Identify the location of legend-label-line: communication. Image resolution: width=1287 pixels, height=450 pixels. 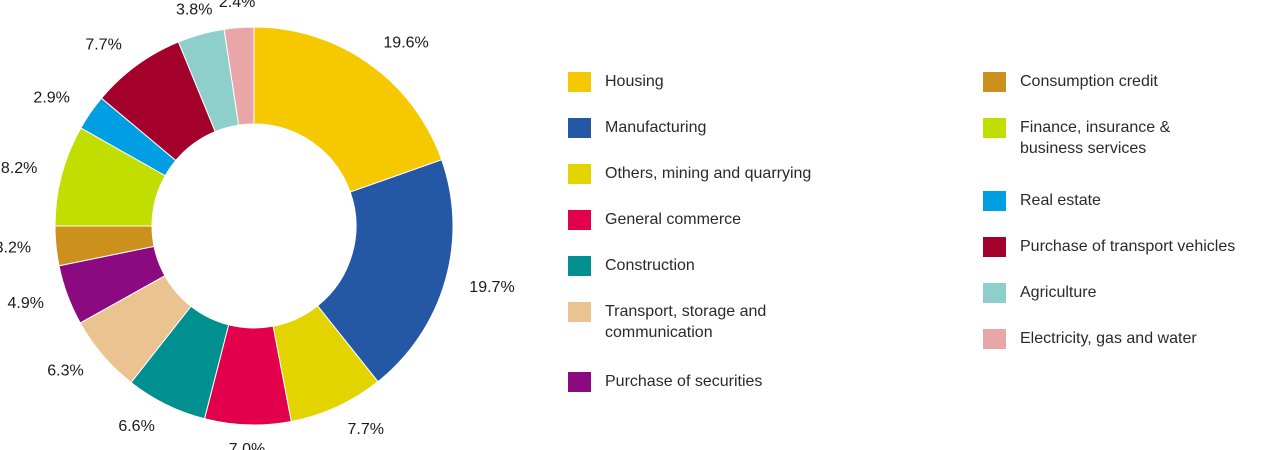
(659, 332).